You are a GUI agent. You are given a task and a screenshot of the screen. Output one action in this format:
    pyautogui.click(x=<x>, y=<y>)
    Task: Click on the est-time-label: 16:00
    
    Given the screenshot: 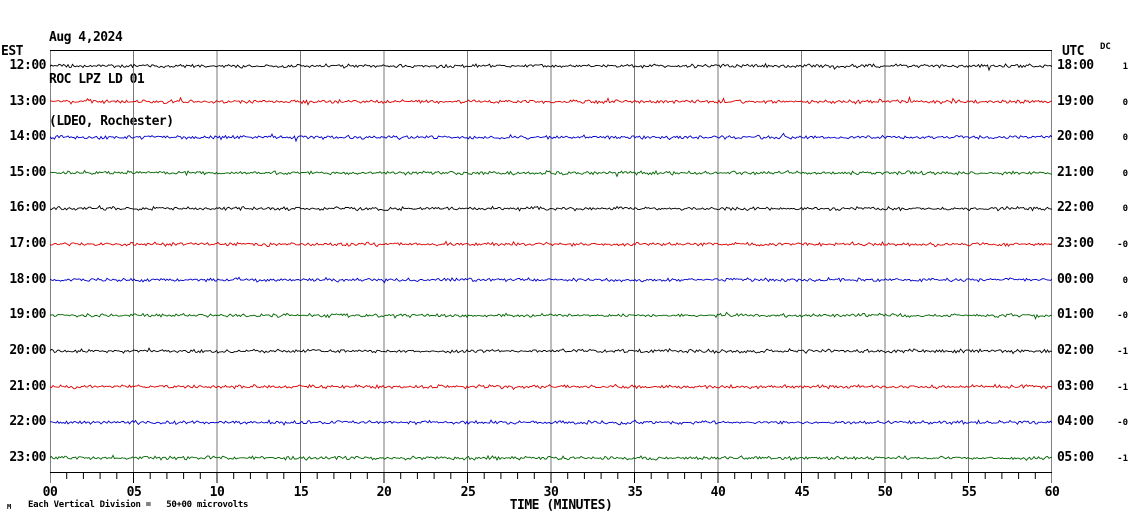 What is the action you would take?
    pyautogui.click(x=27, y=207)
    